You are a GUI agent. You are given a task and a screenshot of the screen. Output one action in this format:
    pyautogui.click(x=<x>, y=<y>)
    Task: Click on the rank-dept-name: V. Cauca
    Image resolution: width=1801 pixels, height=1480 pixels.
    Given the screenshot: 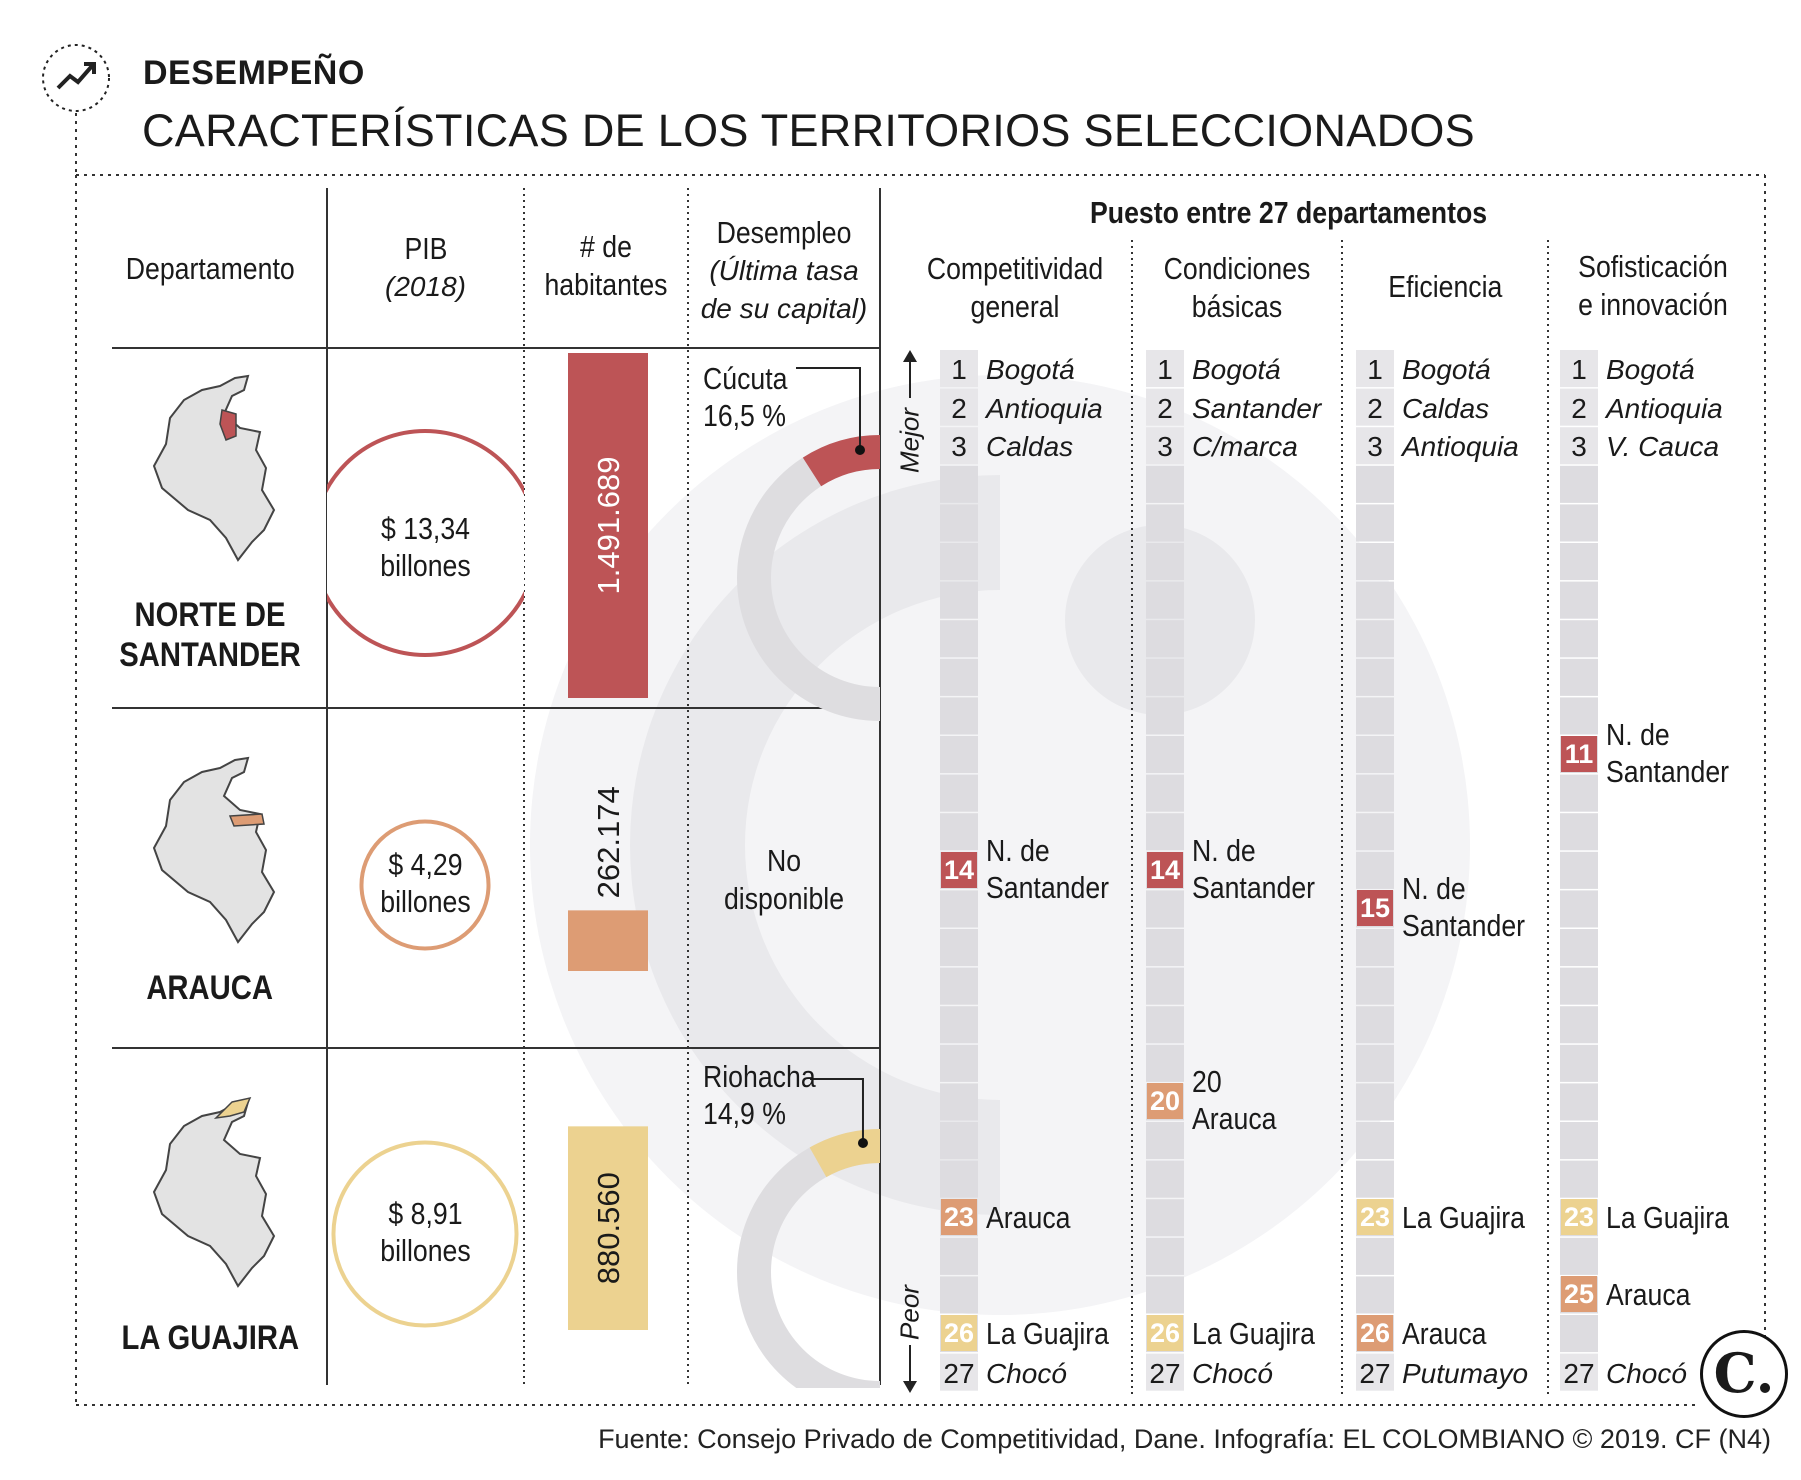 What is the action you would take?
    pyautogui.click(x=1663, y=447)
    